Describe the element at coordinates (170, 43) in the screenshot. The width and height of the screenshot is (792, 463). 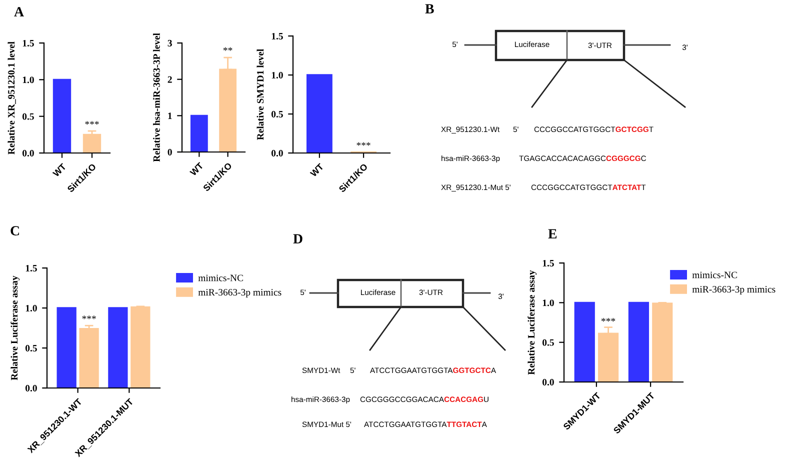
I see `y-tick-label: 3` at that location.